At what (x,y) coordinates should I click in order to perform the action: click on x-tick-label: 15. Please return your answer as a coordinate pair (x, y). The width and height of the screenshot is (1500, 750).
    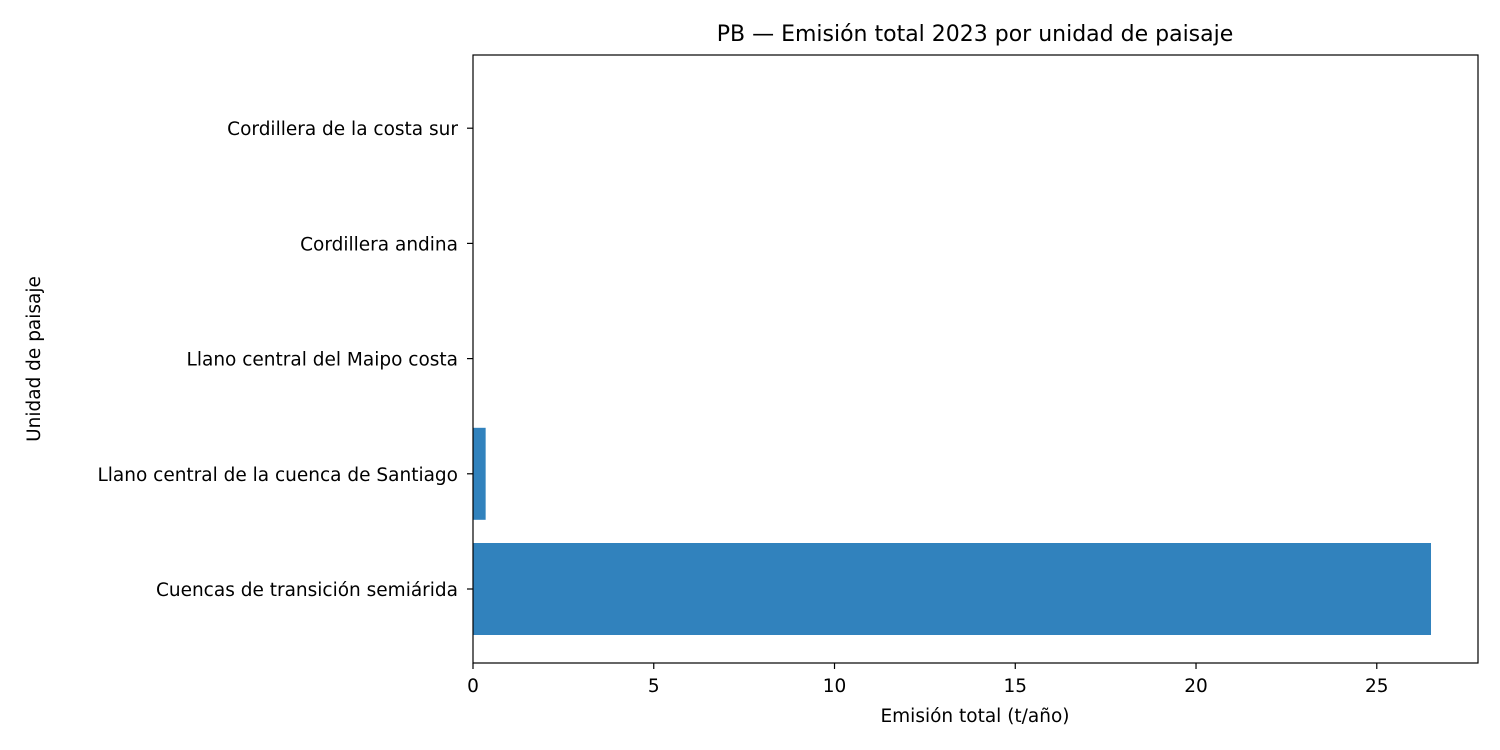
    Looking at the image, I should click on (1015, 686).